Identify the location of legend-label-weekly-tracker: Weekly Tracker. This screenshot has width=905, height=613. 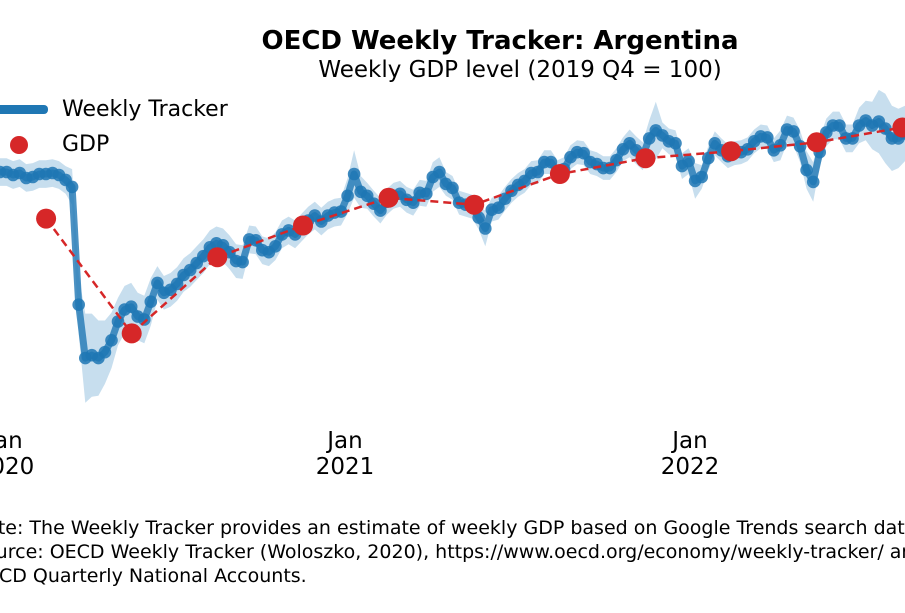
(145, 109).